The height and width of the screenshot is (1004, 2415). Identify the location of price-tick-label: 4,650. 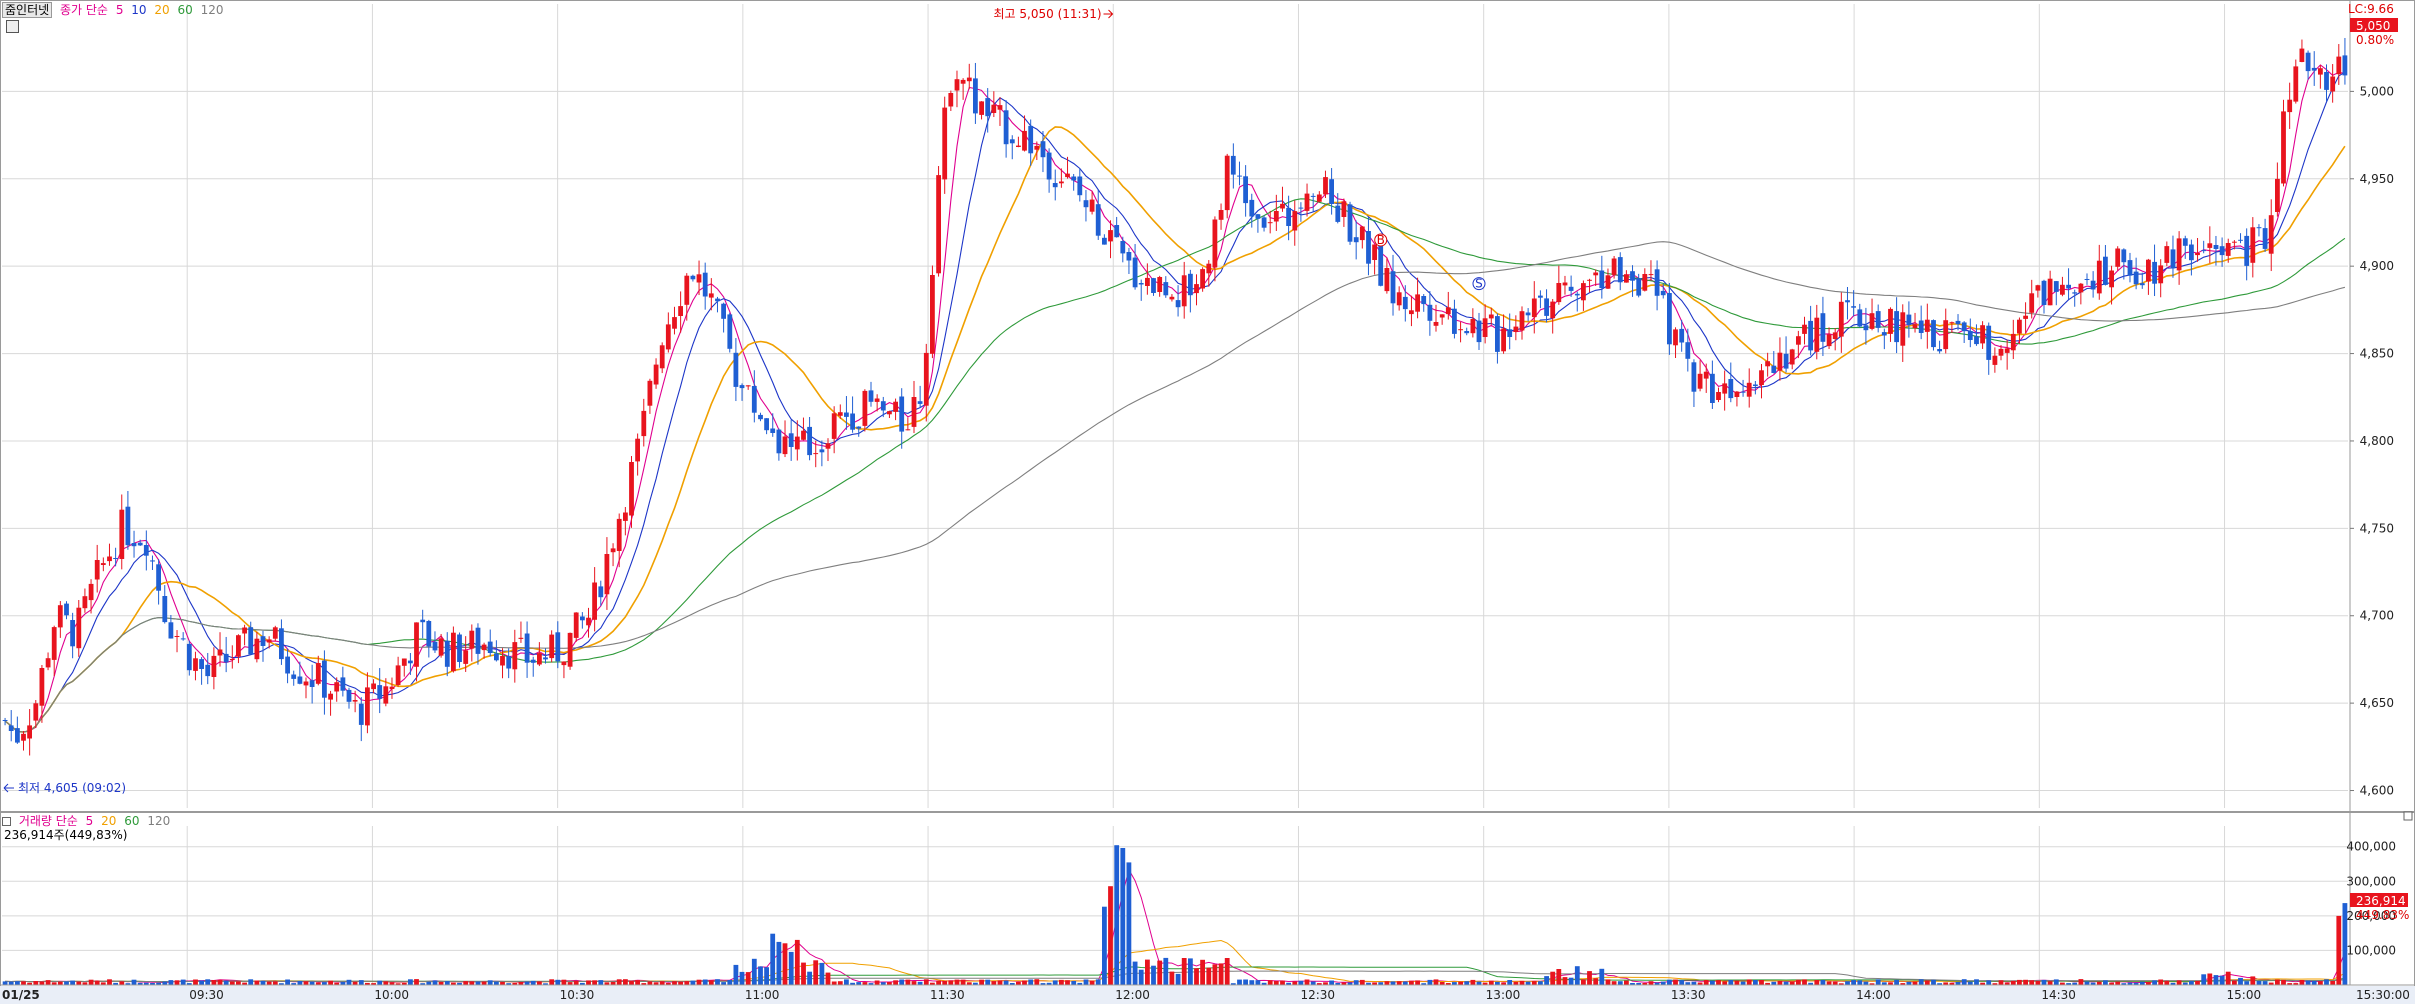
(2377, 703).